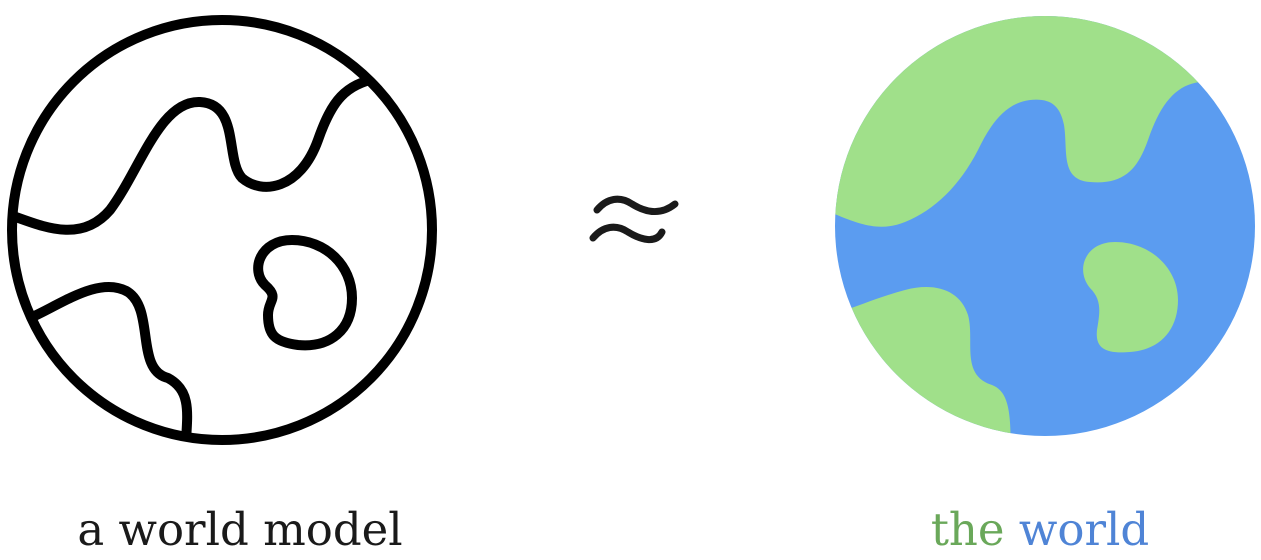 The image size is (1261, 560). What do you see at coordinates (1130, 297) in the screenshot?
I see `land-island` at bounding box center [1130, 297].